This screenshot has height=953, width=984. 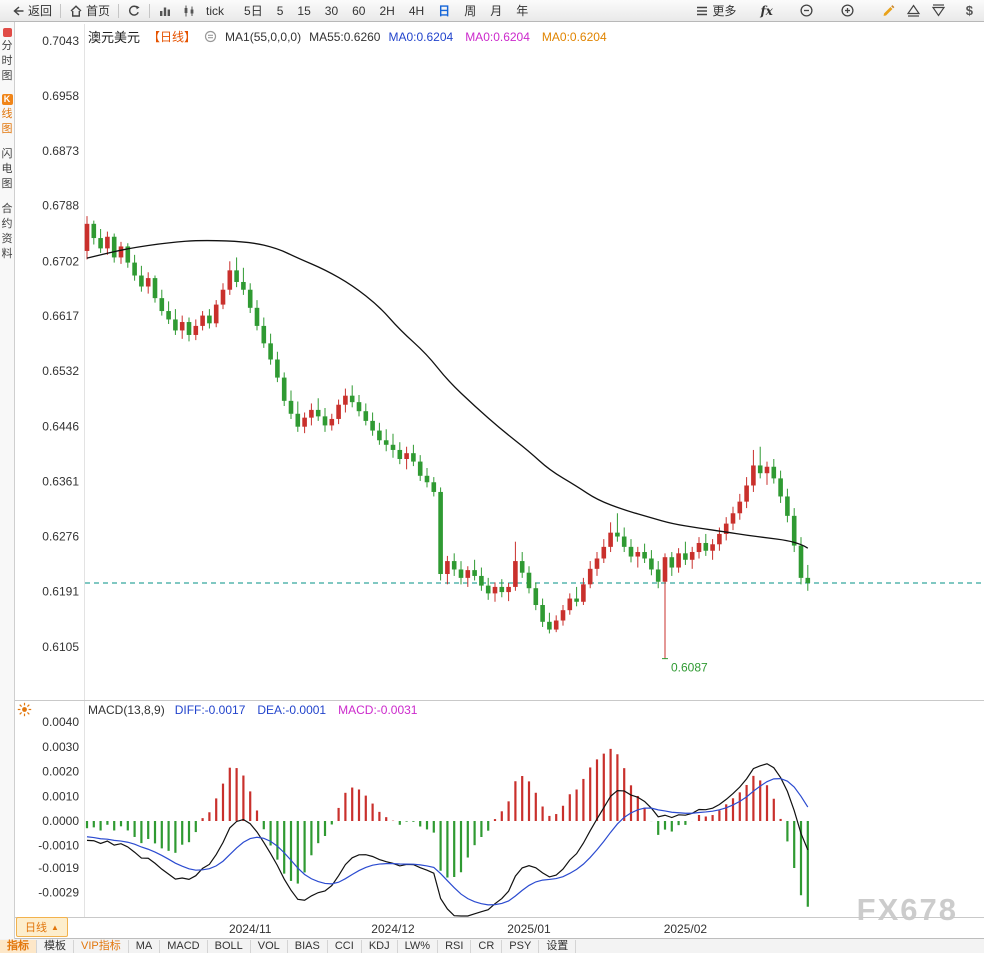 What do you see at coordinates (134, 11) in the screenshot?
I see `refresh-button` at bounding box center [134, 11].